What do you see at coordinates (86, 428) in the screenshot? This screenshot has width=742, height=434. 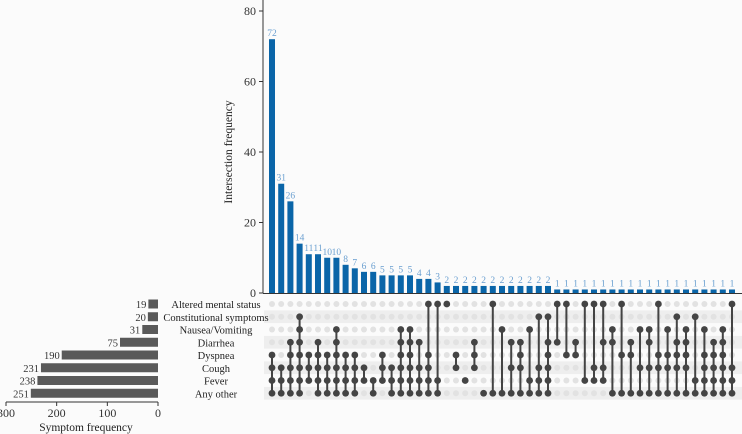 I see `set-size-axis-title: Symptom frequency` at bounding box center [86, 428].